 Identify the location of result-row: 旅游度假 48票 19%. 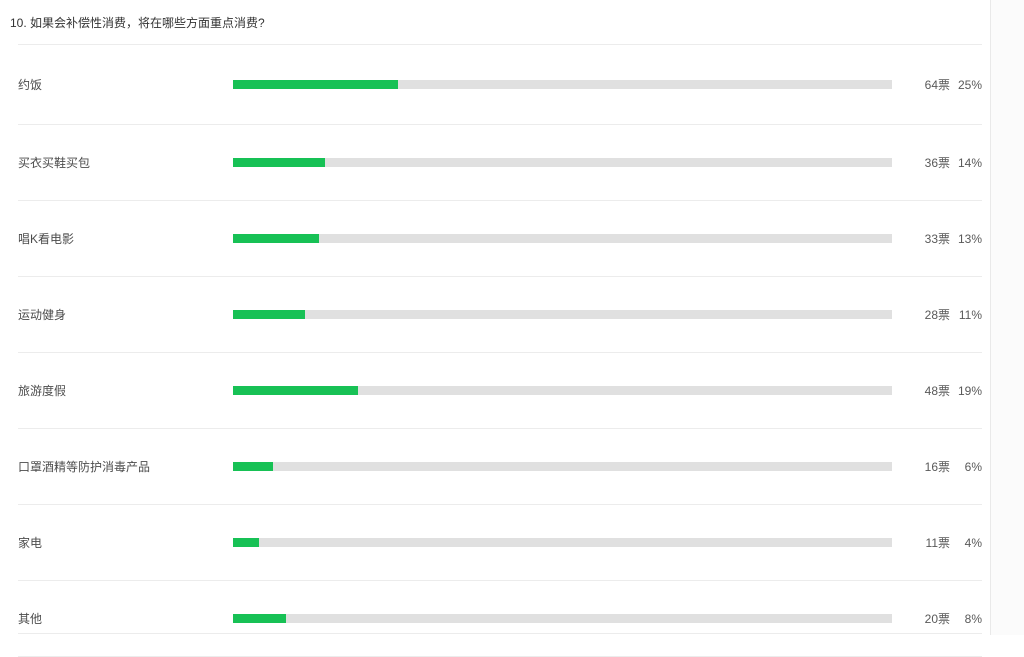
(500, 391).